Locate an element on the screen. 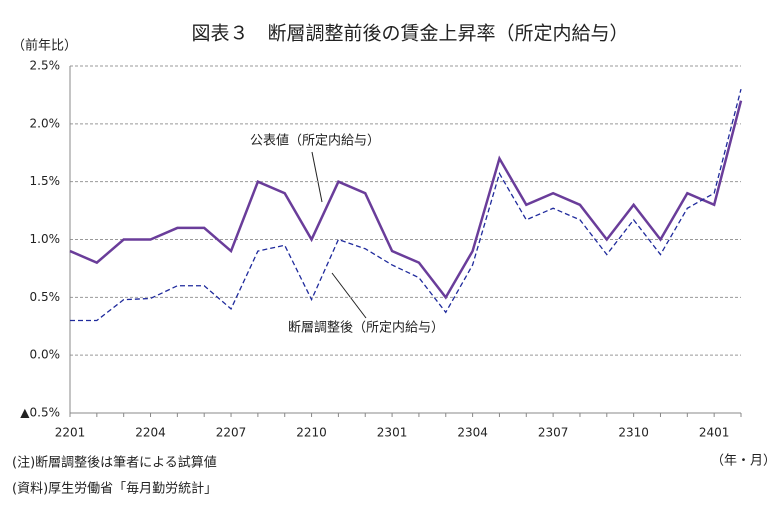  y-tick-label: 2.5% is located at coordinates (45, 66).